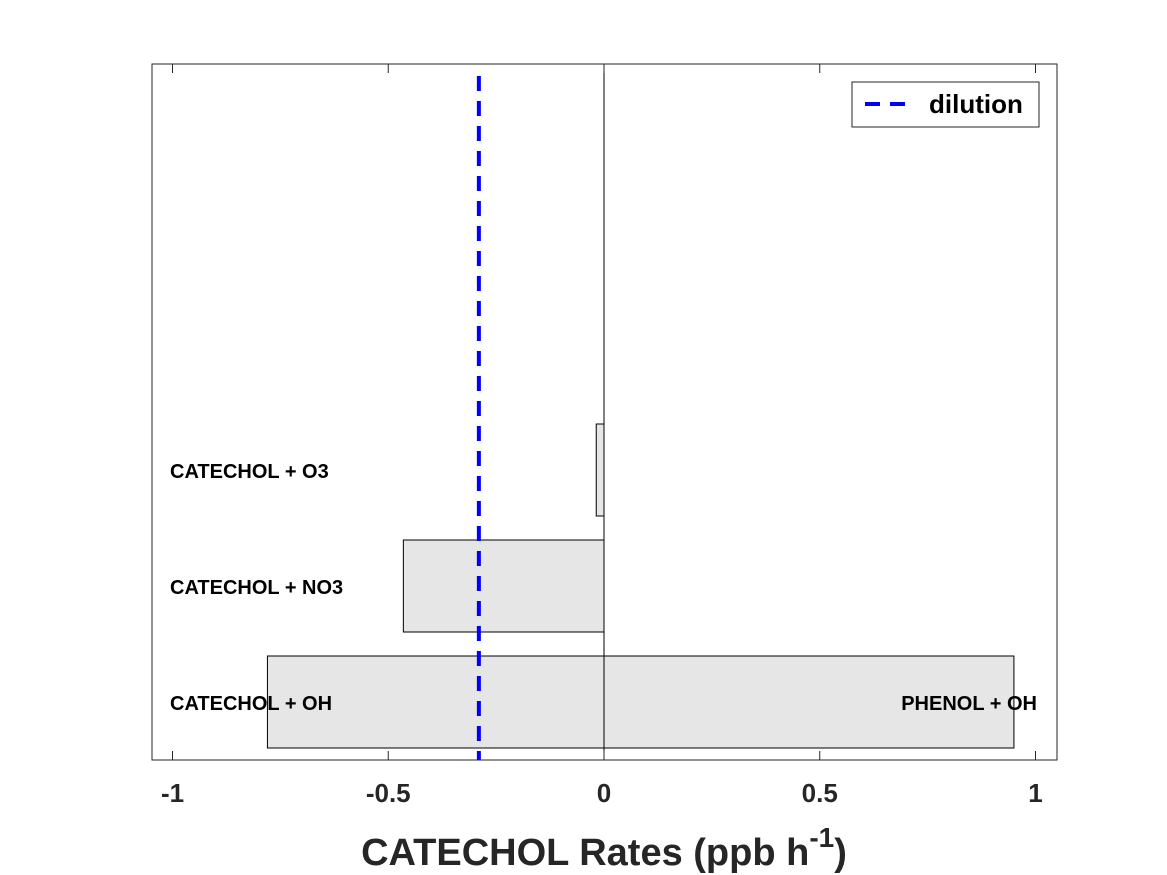  What do you see at coordinates (840, 853) in the screenshot?
I see `x-axis-title-close: )` at bounding box center [840, 853].